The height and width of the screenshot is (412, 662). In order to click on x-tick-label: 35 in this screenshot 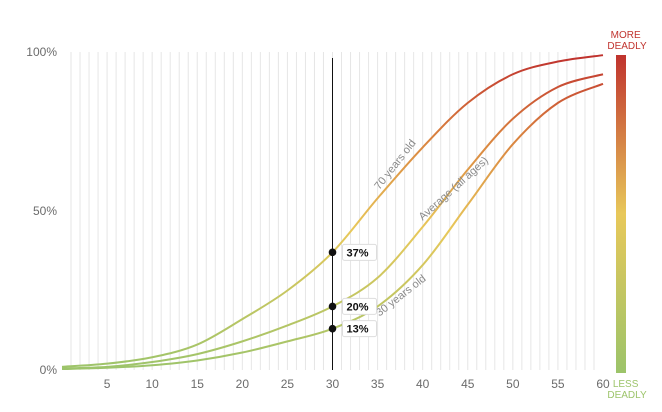, I will do `click(378, 384)`.